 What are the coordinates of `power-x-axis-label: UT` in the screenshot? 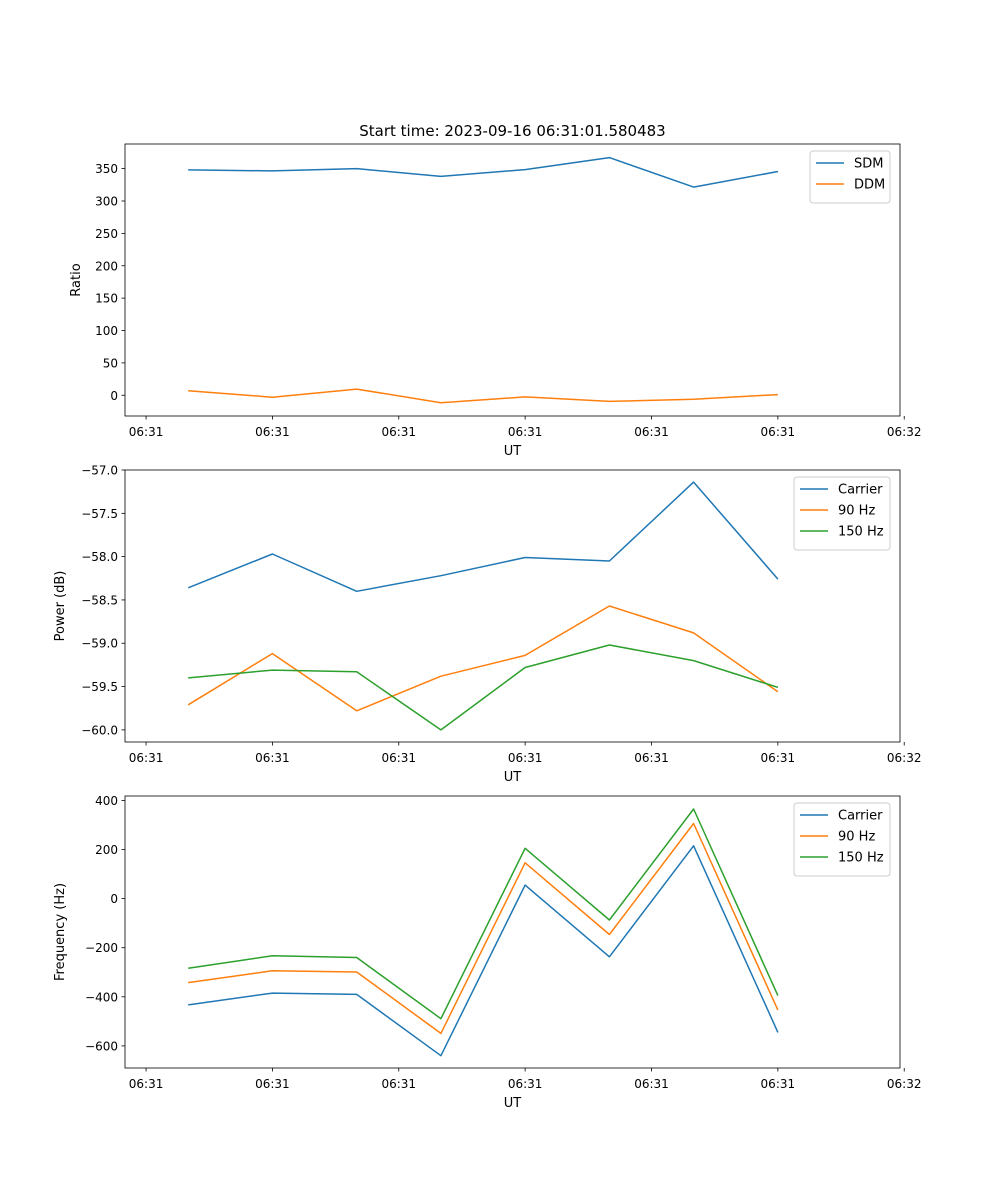 It's located at (513, 777).